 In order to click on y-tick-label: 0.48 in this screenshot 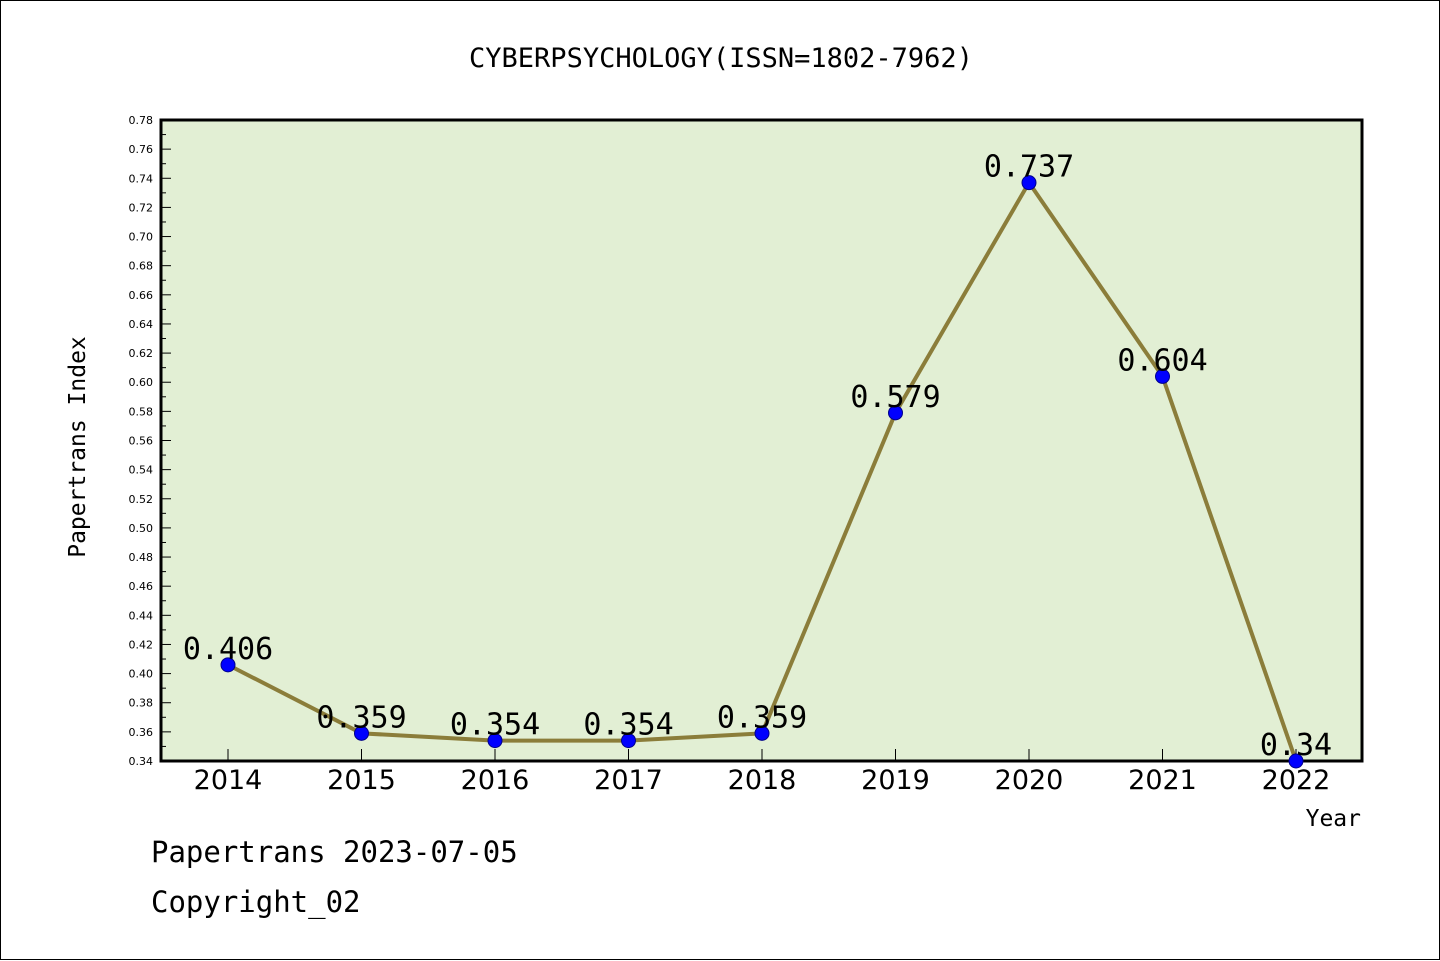, I will do `click(141, 557)`.